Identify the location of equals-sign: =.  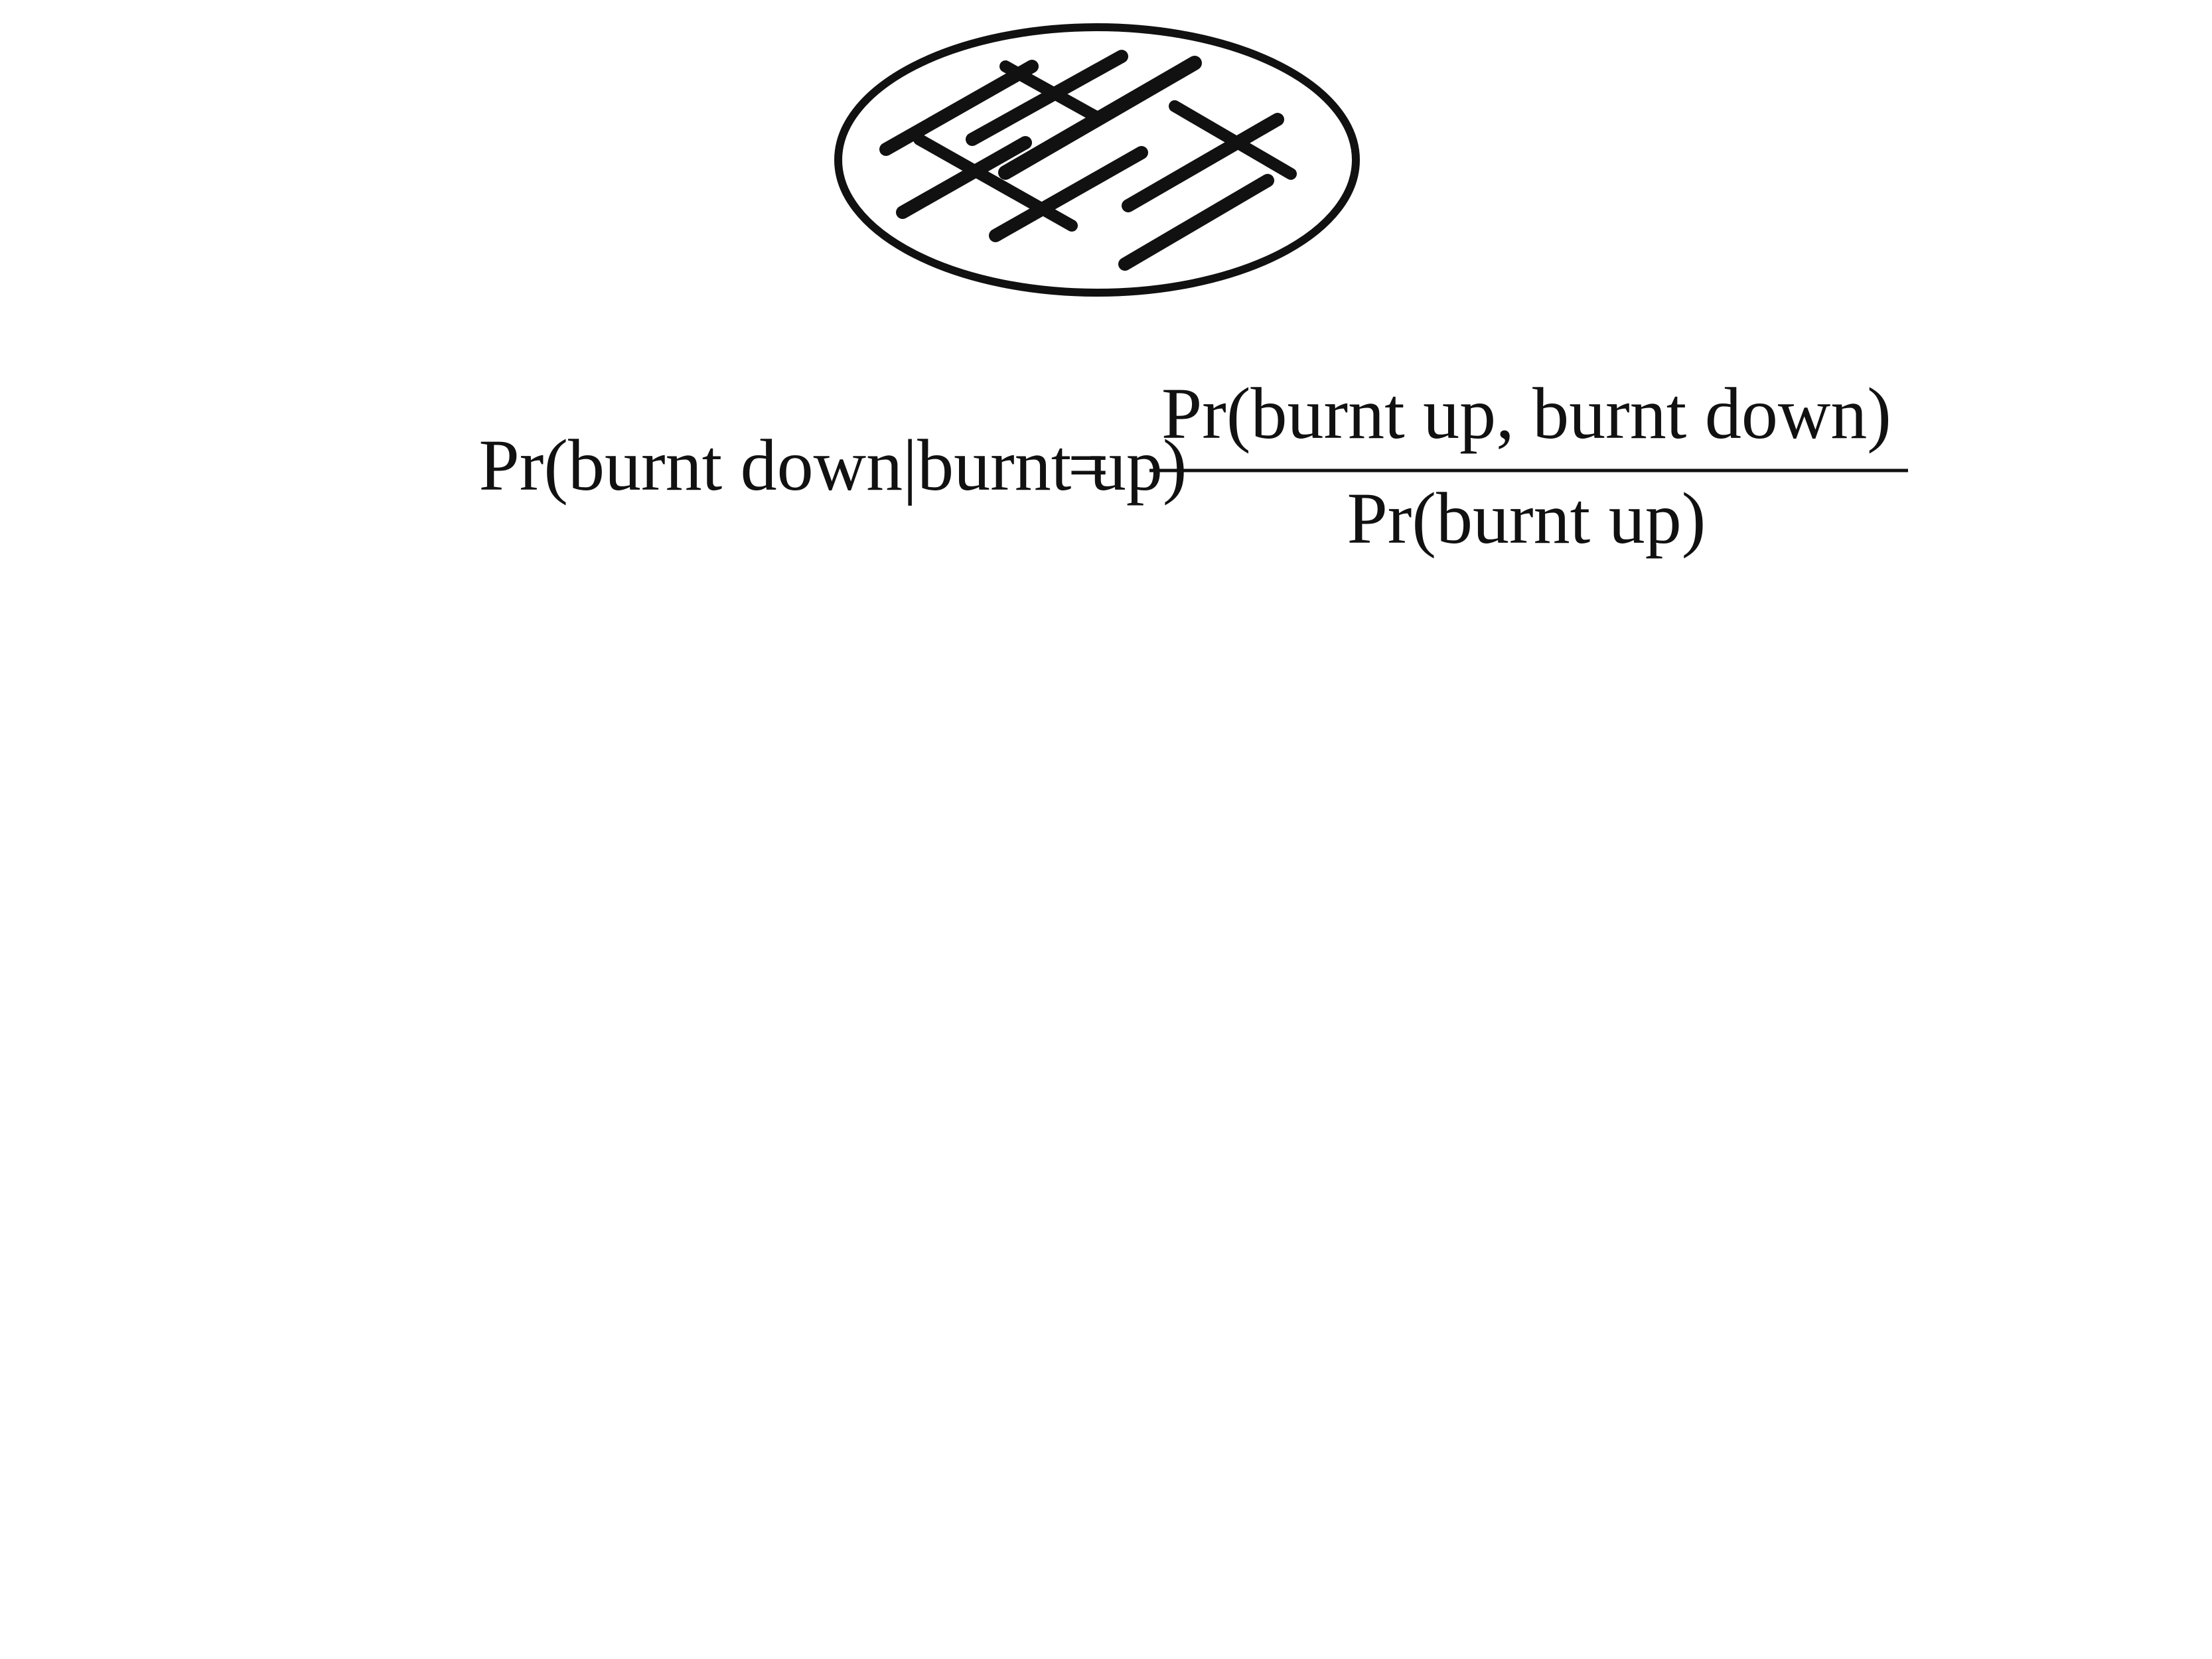
(1089, 465).